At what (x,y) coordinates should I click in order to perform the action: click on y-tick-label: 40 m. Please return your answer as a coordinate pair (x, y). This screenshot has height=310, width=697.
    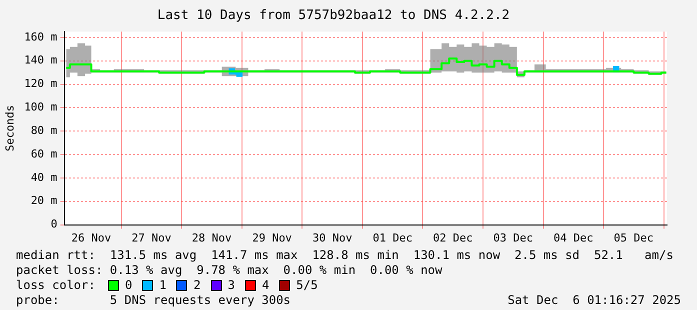
    Looking at the image, I should click on (44, 177).